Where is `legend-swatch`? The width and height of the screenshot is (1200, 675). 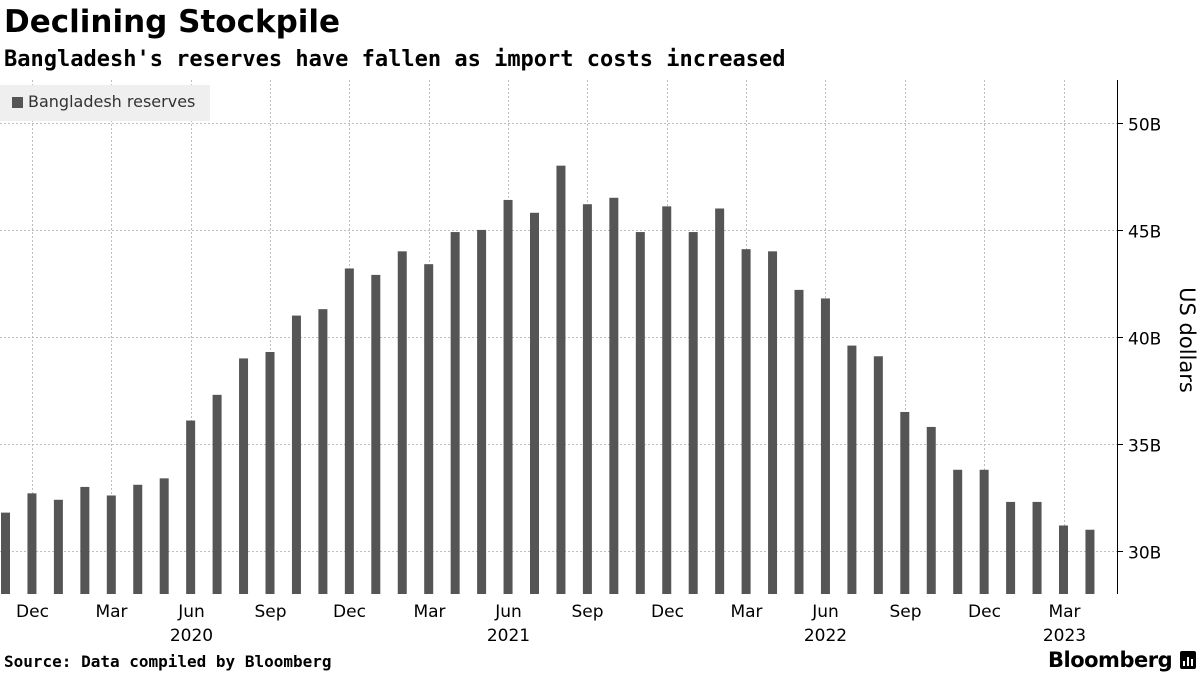
legend-swatch is located at coordinates (17, 102).